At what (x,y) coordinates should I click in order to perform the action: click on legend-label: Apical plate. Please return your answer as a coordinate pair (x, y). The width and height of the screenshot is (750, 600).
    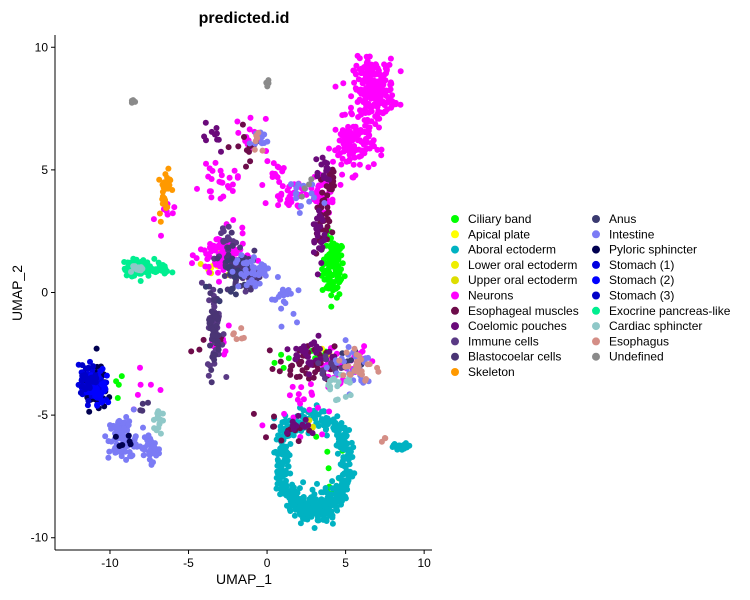
    Looking at the image, I should click on (499, 234).